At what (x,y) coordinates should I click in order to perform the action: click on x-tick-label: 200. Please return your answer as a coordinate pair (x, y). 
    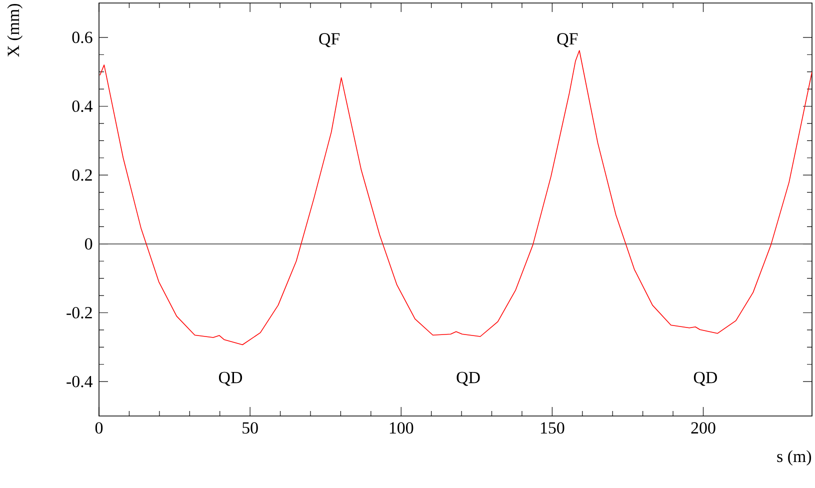
    Looking at the image, I should click on (703, 428).